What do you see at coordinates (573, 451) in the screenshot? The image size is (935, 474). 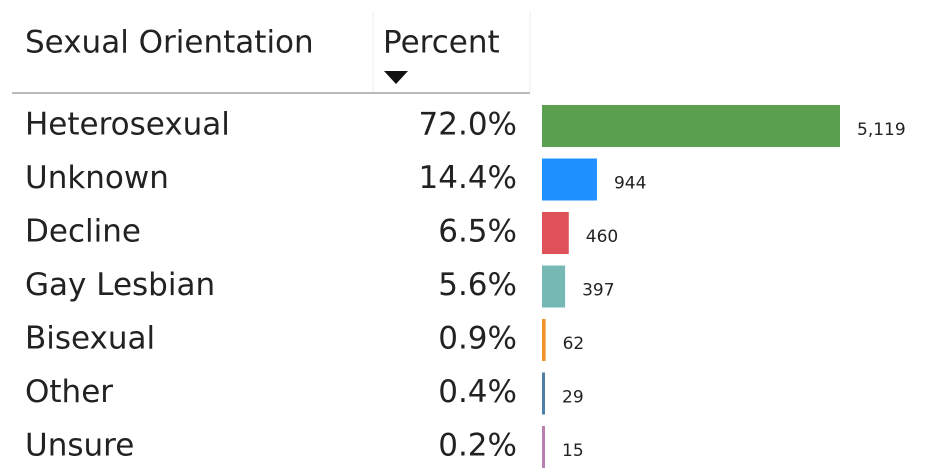 I see `value-label: 15` at bounding box center [573, 451].